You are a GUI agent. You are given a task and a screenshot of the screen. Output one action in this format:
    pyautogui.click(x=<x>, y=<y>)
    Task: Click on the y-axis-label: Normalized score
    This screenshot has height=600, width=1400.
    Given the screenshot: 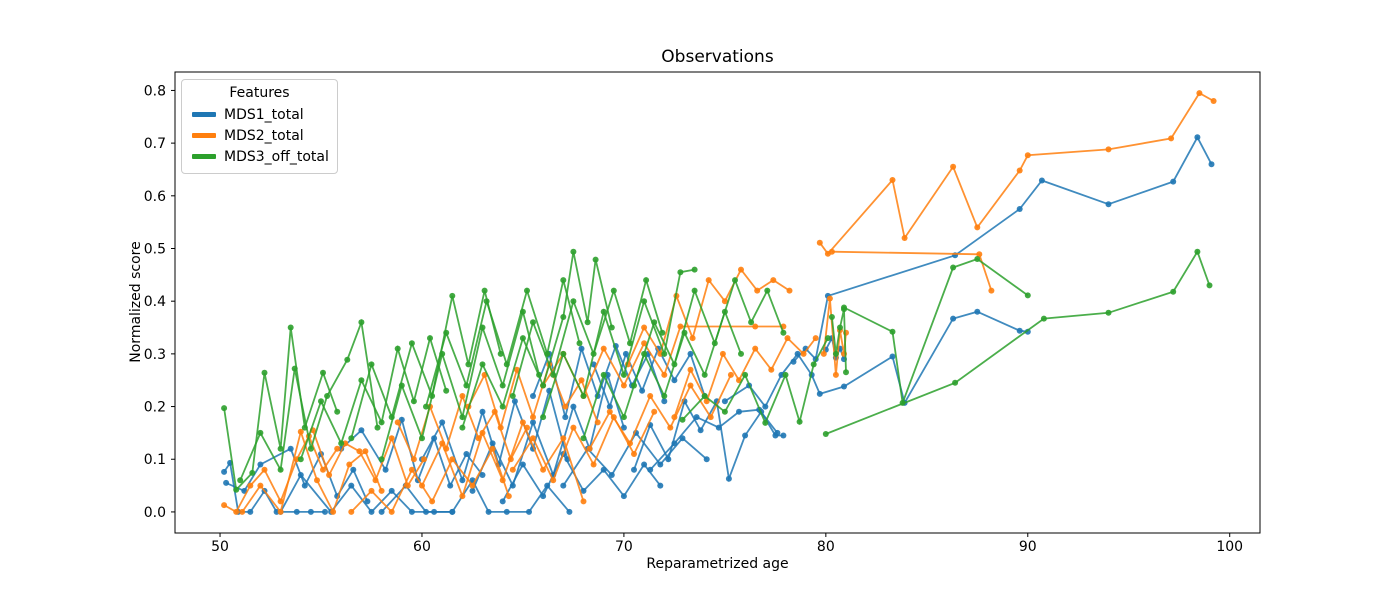 What is the action you would take?
    pyautogui.click(x=136, y=302)
    